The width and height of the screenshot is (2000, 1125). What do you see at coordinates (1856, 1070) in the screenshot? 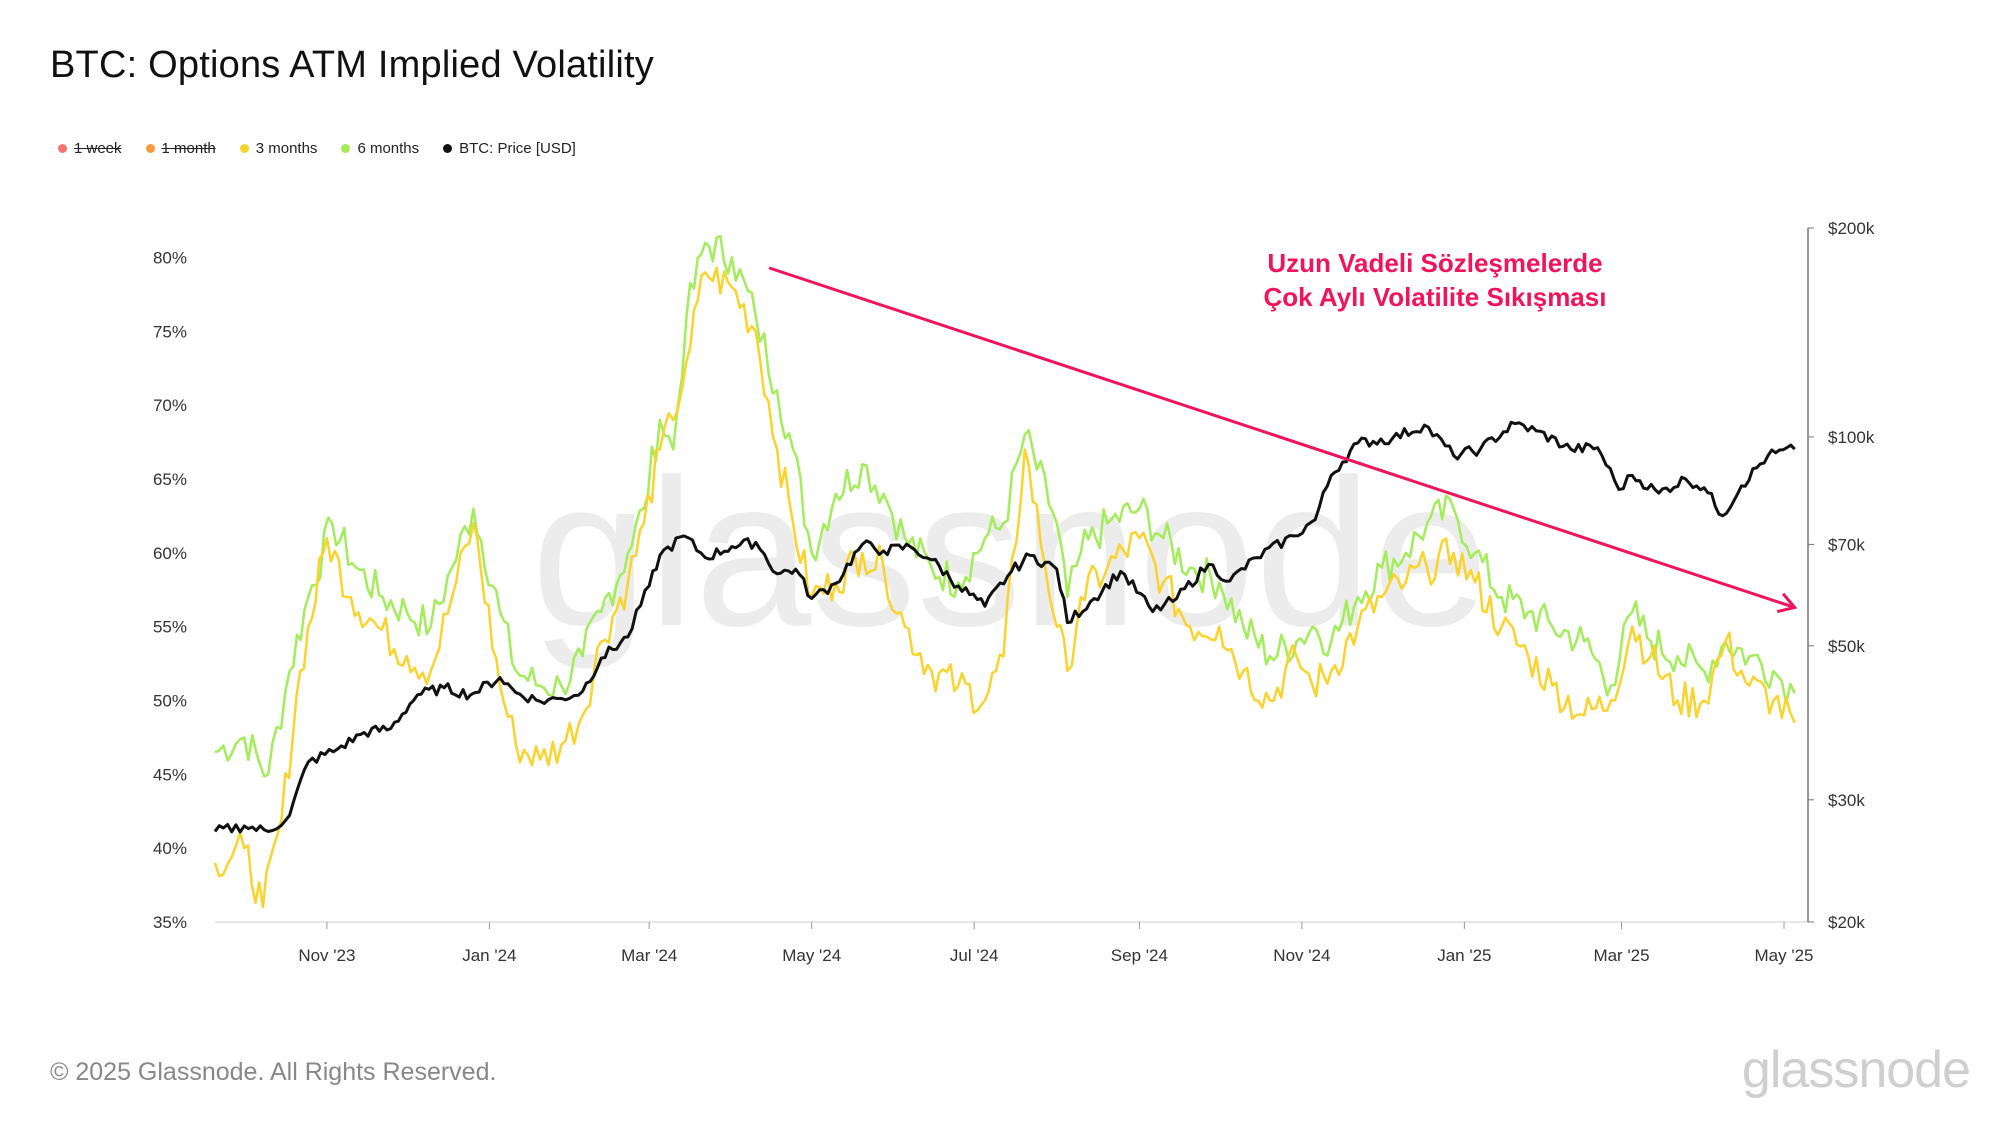
I see `brand-logo: glassnode` at bounding box center [1856, 1070].